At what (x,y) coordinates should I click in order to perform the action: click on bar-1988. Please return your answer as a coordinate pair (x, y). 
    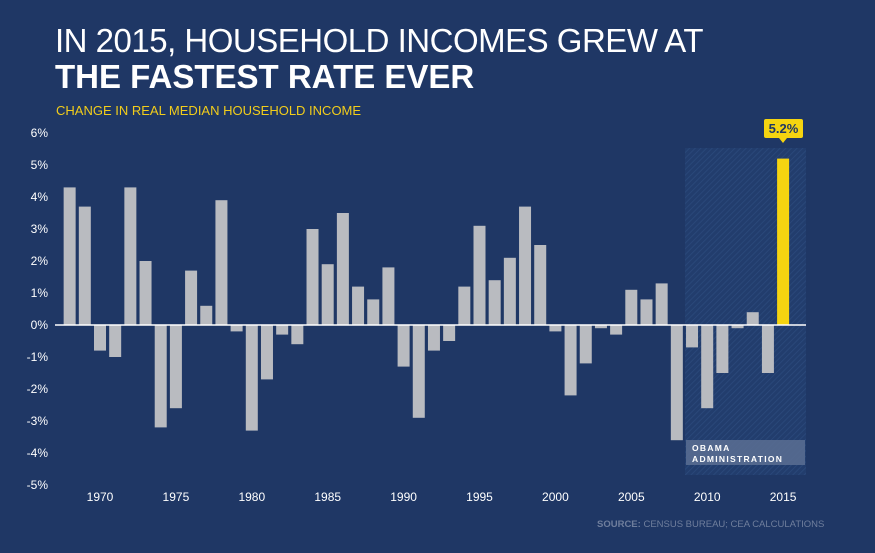
    Looking at the image, I should click on (373, 312).